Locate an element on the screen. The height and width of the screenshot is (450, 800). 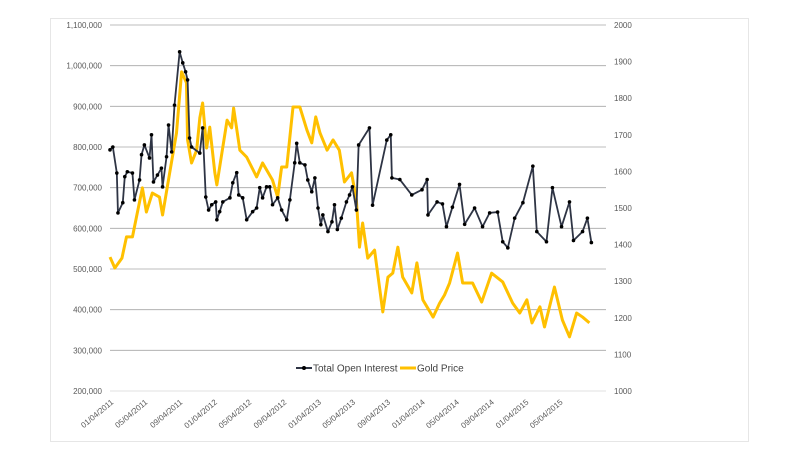
x-axis-tick-label: 05/04/2011 is located at coordinates (131, 413).